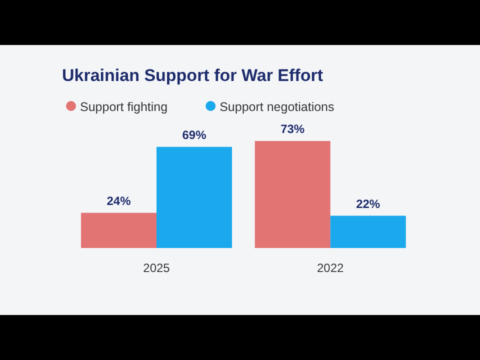 This screenshot has height=360, width=480. I want to click on x-tick-label: 2022, so click(330, 268).